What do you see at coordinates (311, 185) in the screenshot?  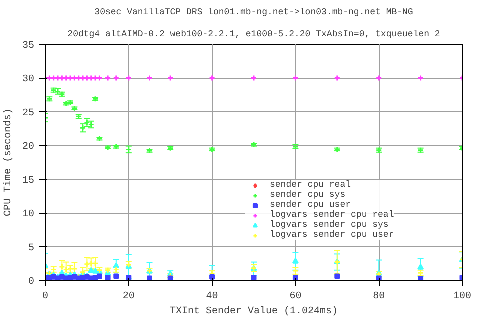 I see `legend-label: sender cpu real` at bounding box center [311, 185].